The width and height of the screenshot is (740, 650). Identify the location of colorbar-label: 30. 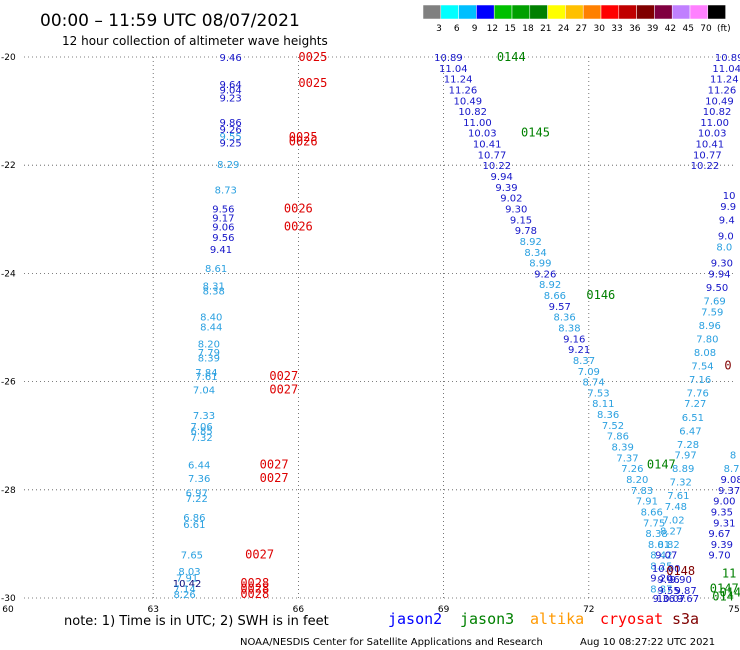
(599, 29).